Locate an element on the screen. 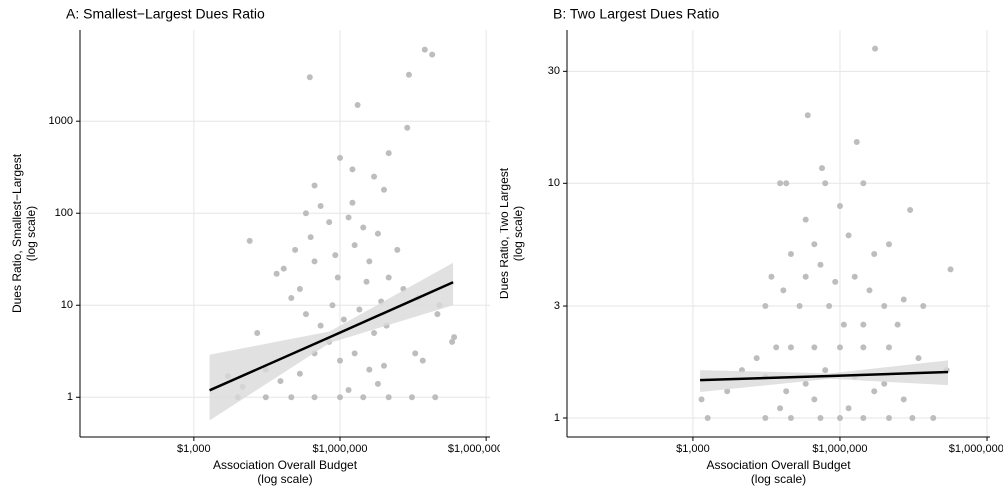 The width and height of the screenshot is (1003, 492). fit-line is located at coordinates (331, 336).